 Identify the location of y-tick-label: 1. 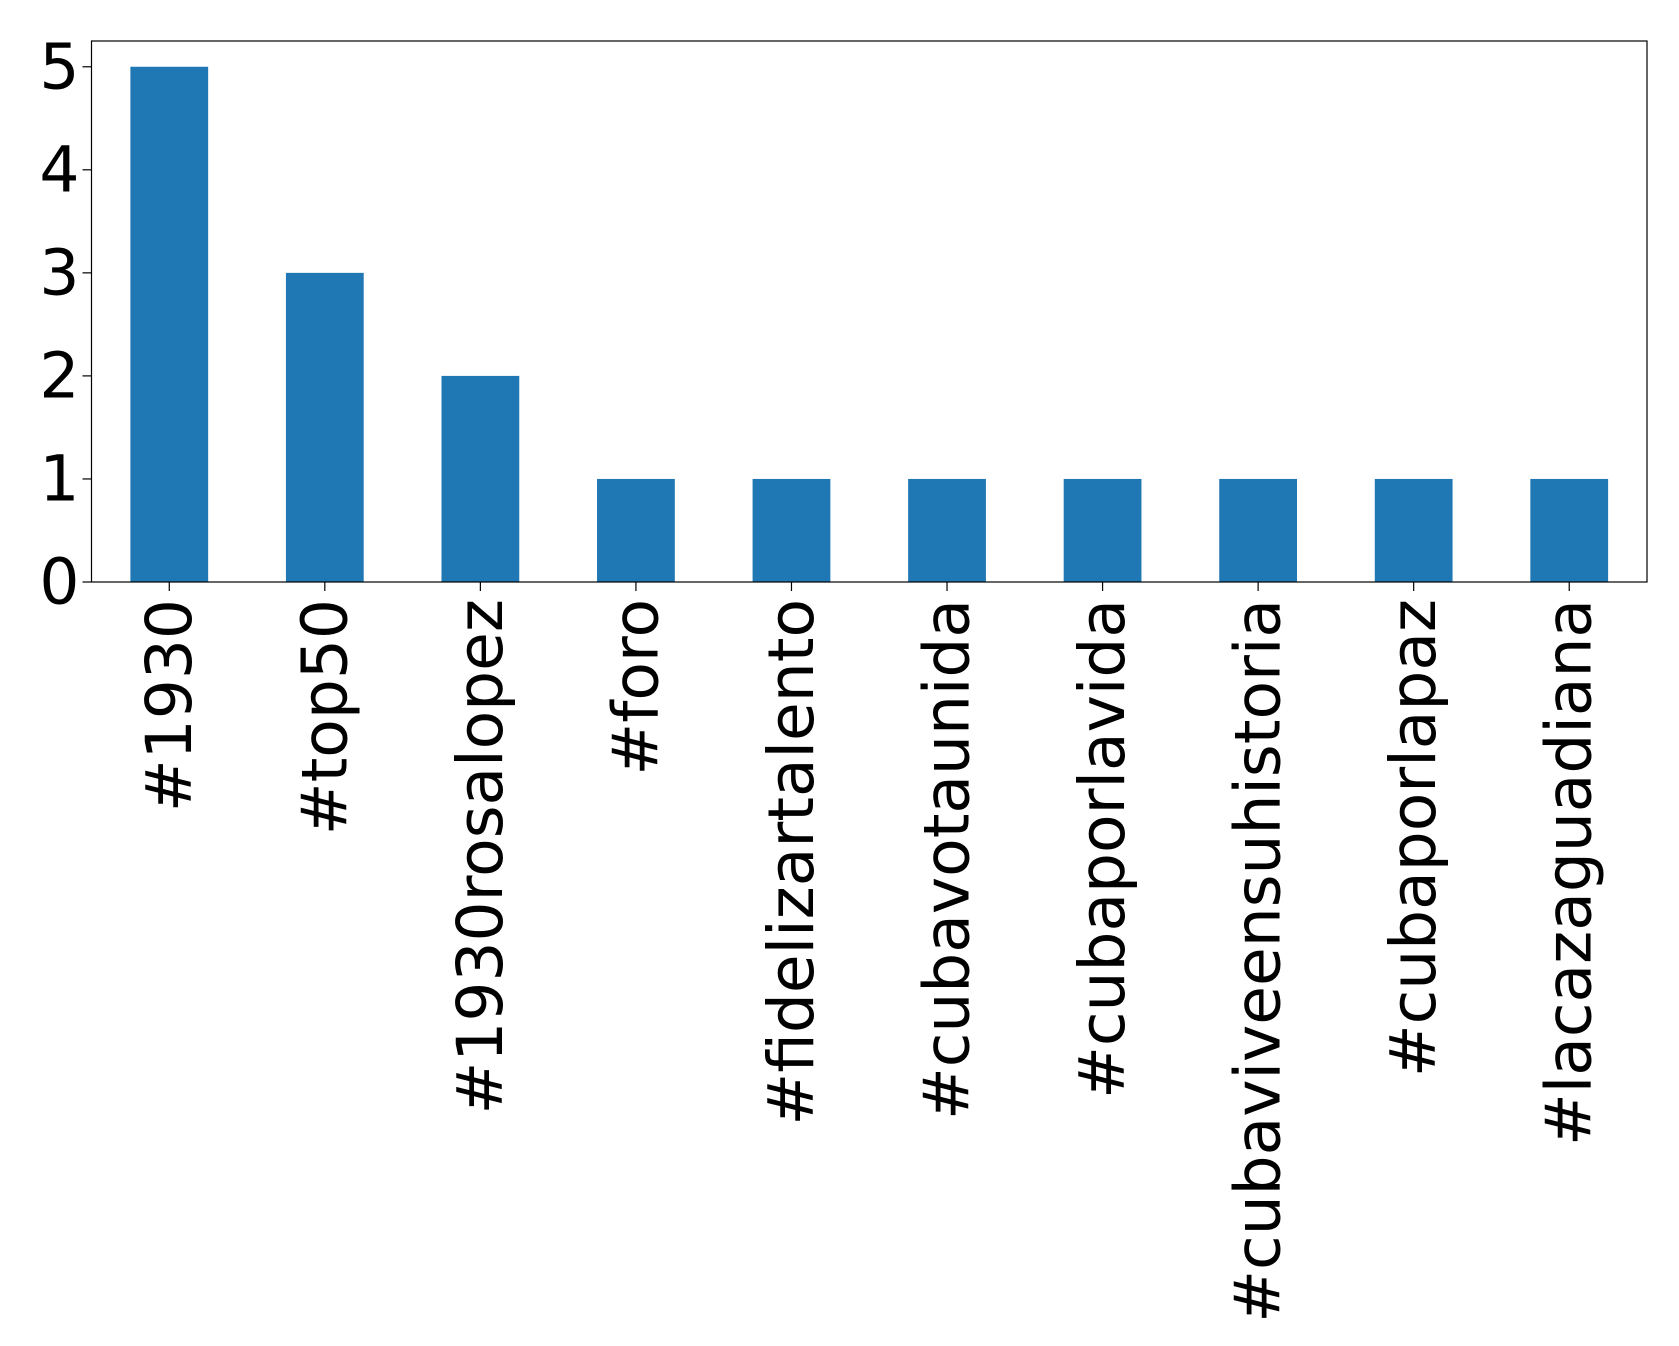
(59, 478).